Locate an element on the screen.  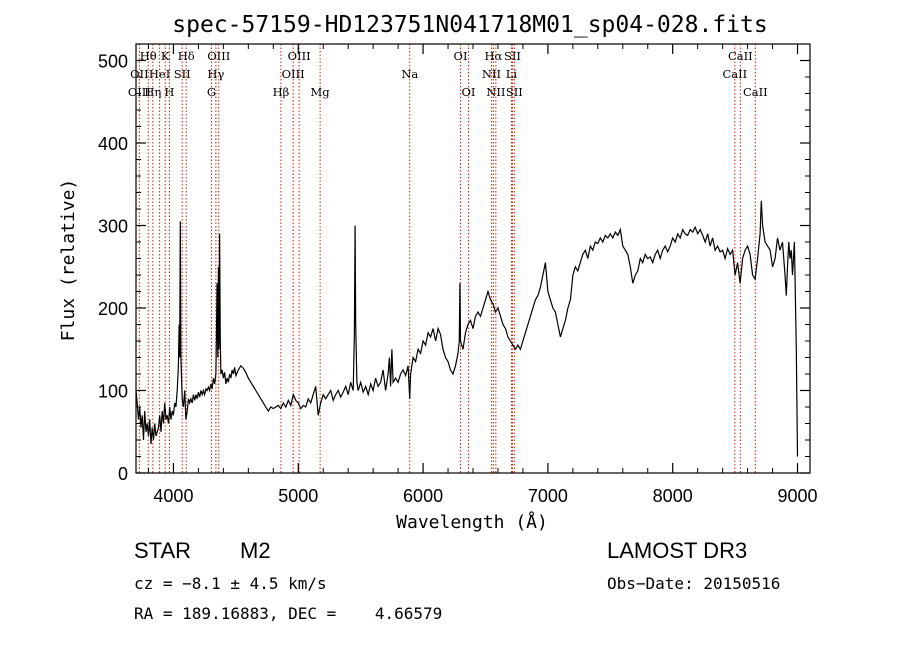
y-tick-label-1: 100 is located at coordinates (113, 392).